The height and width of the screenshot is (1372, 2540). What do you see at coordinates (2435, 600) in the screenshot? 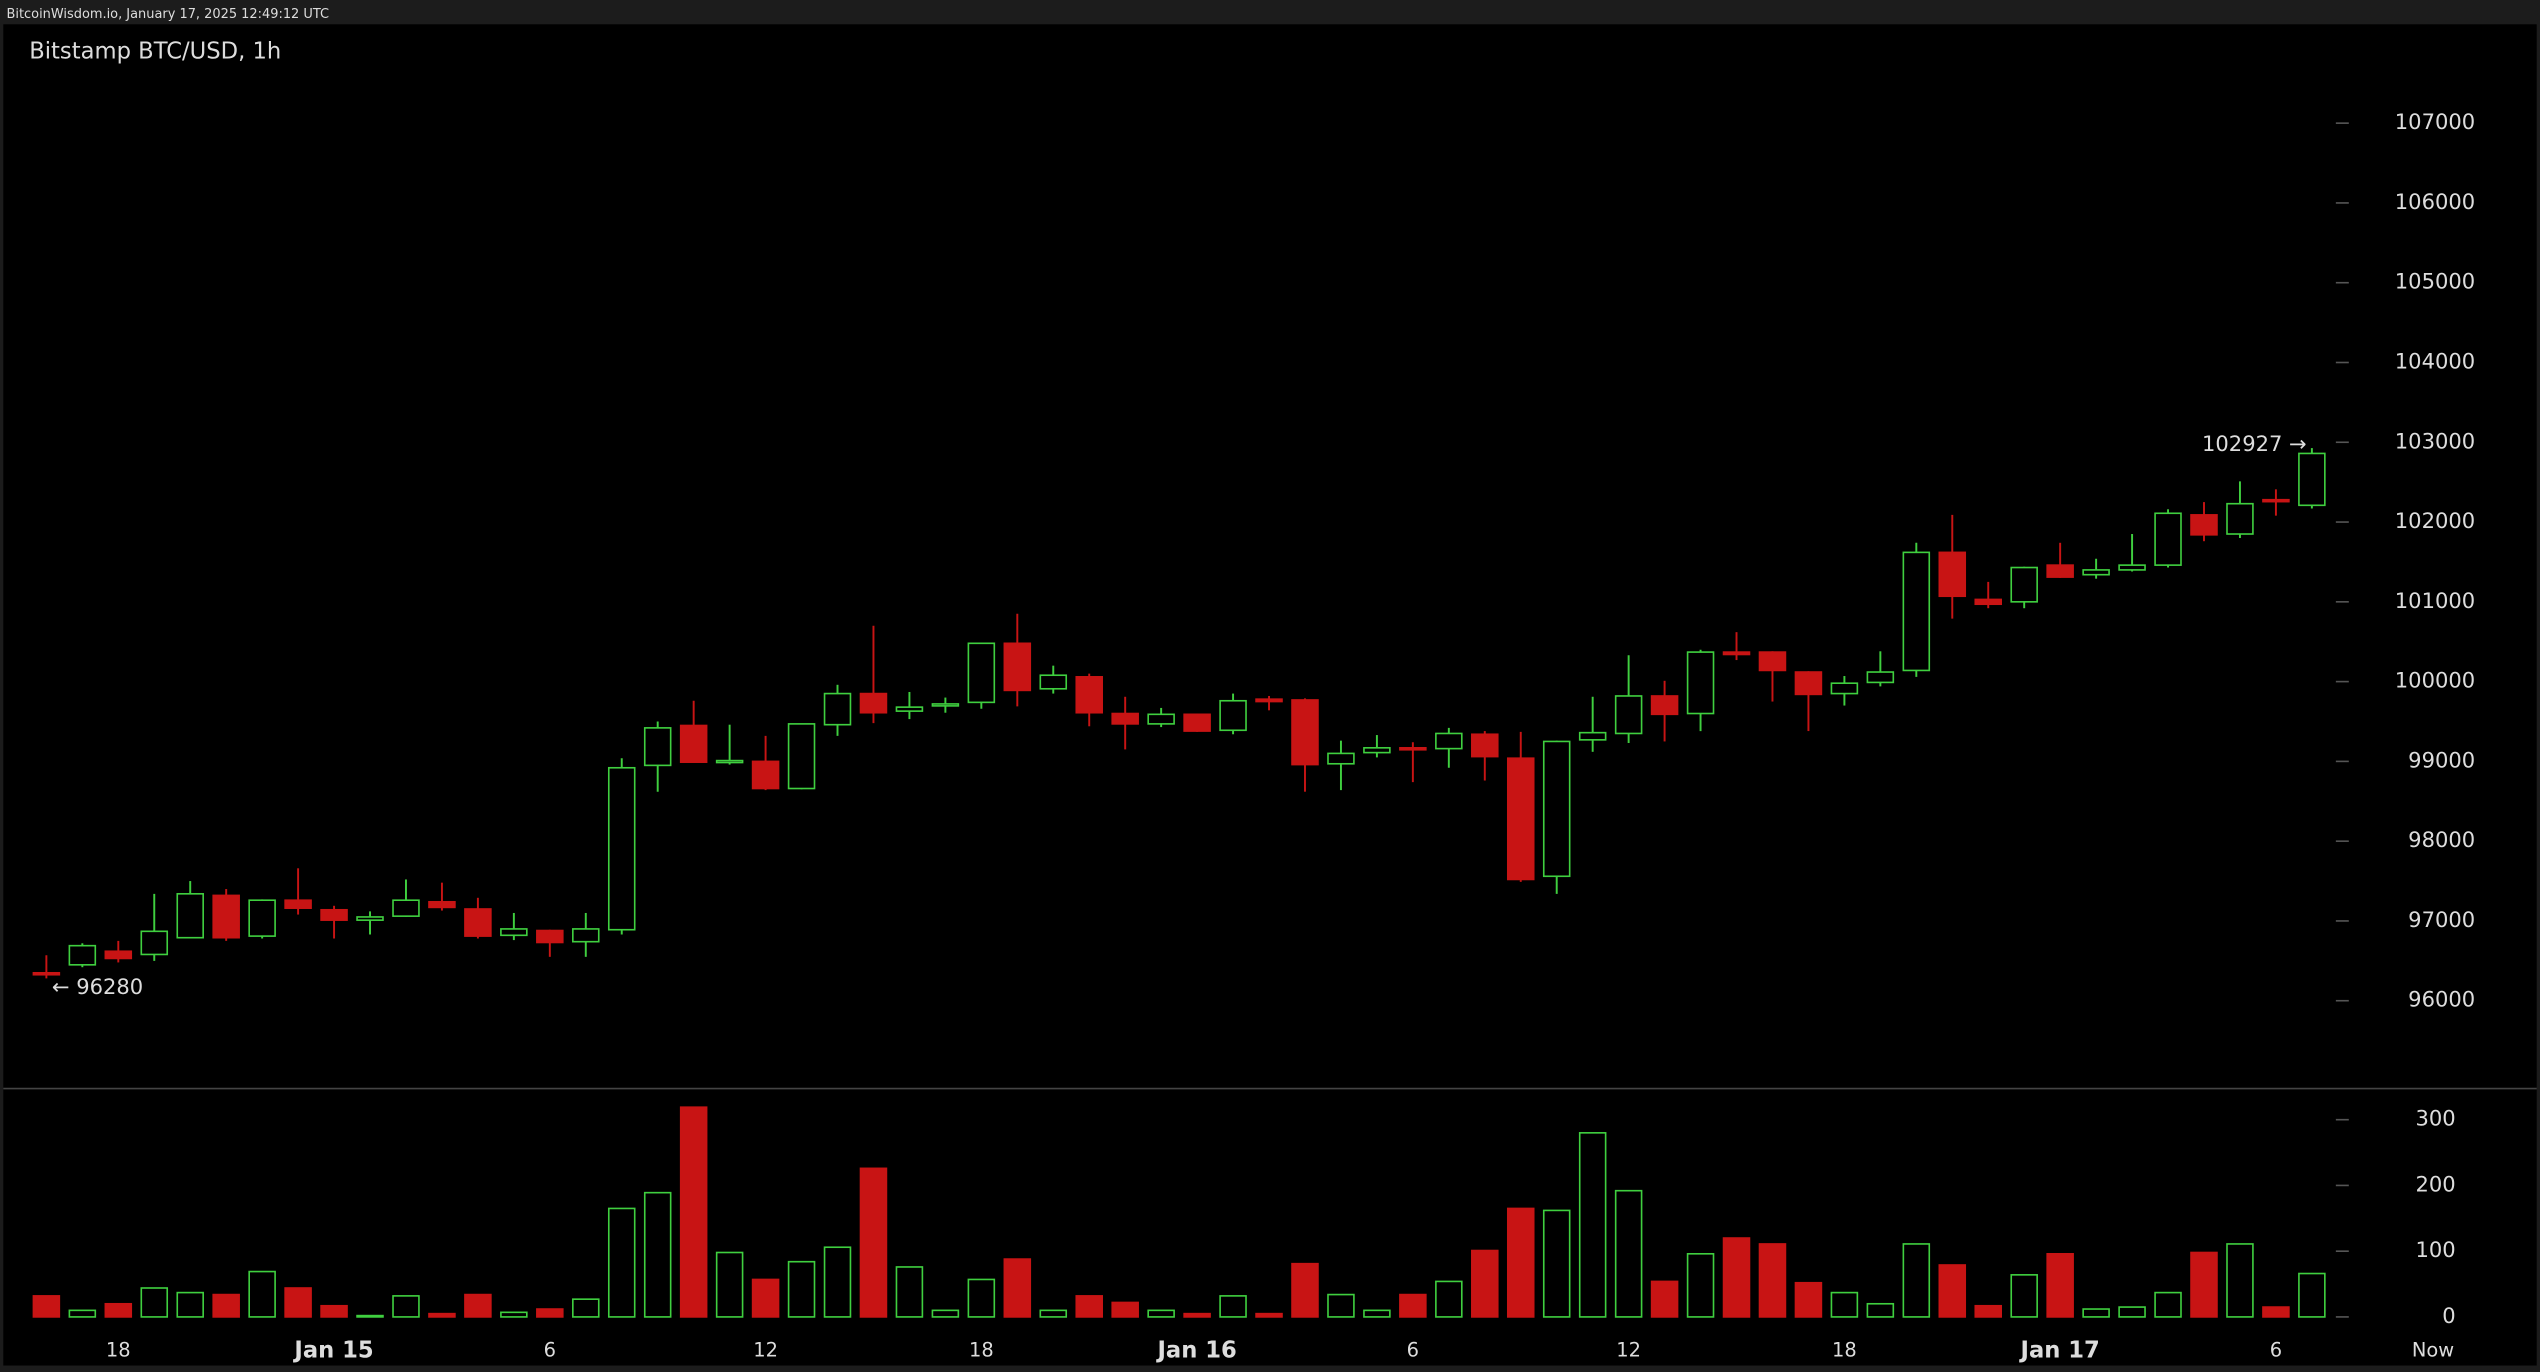
I see `y-tick-label: 101000` at bounding box center [2435, 600].